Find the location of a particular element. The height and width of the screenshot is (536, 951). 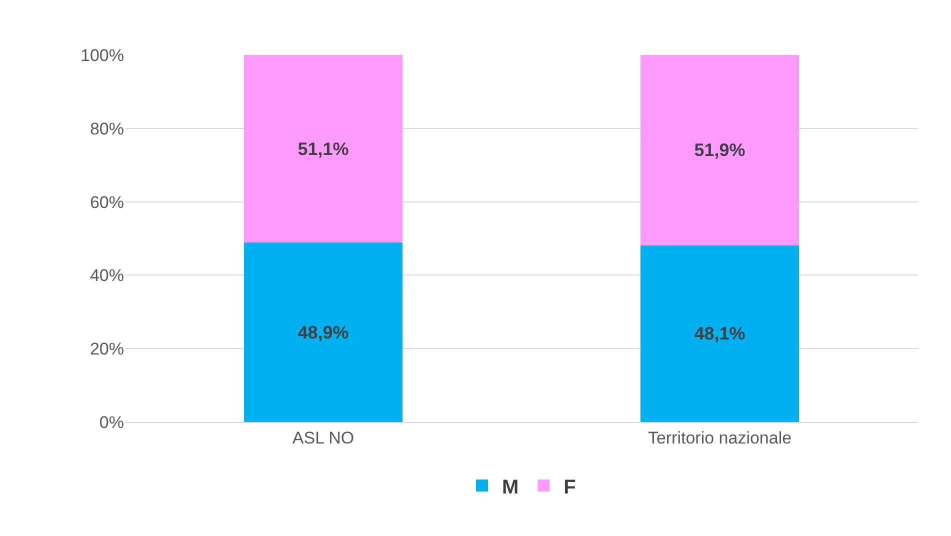

data-label: 48,1% is located at coordinates (720, 334).